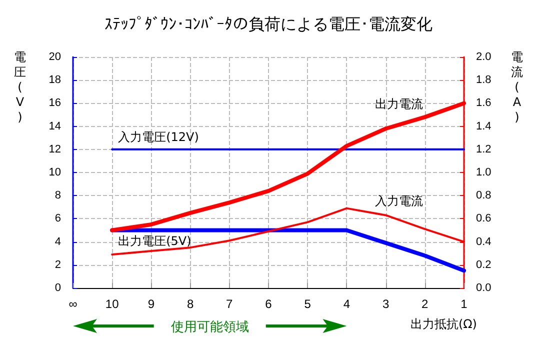 Image resolution: width=537 pixels, height=346 pixels. What do you see at coordinates (484, 196) in the screenshot?
I see `y2-tick-label: 0.8` at bounding box center [484, 196].